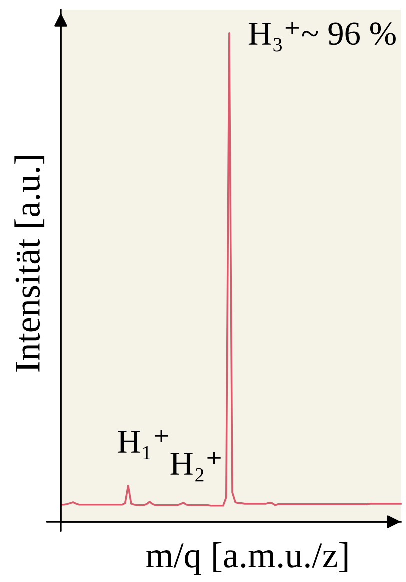 The width and height of the screenshot is (406, 582). What do you see at coordinates (322, 37) in the screenshot?
I see `annotation: H₃⁺~ 96 %` at bounding box center [322, 37].